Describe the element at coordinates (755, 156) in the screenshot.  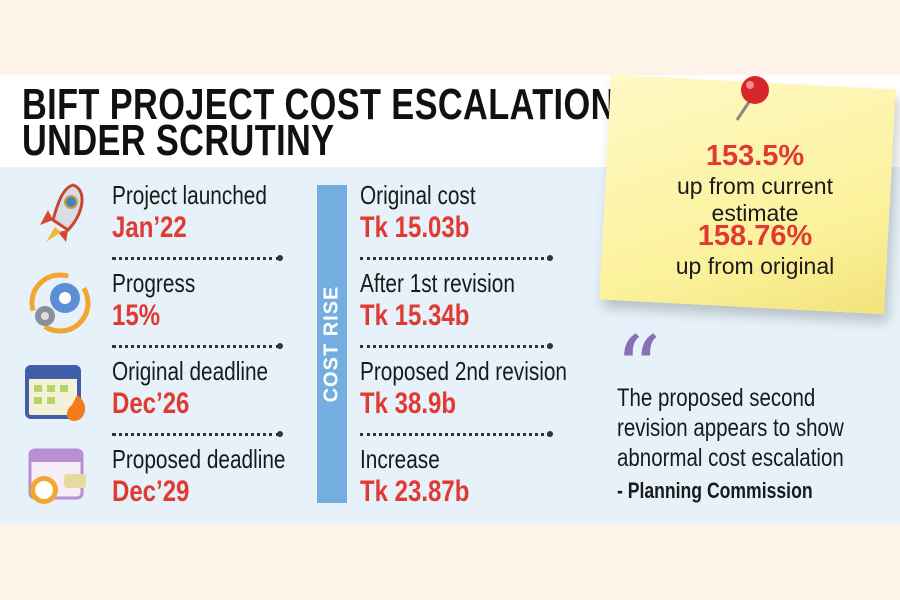
I see `stat-value: 153.5%` at that location.